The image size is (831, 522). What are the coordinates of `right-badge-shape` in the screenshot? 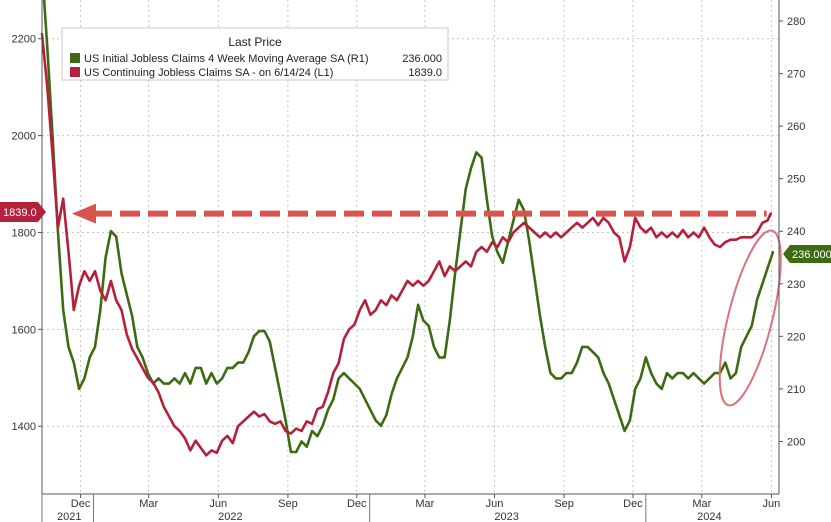 It's located at (807, 254).